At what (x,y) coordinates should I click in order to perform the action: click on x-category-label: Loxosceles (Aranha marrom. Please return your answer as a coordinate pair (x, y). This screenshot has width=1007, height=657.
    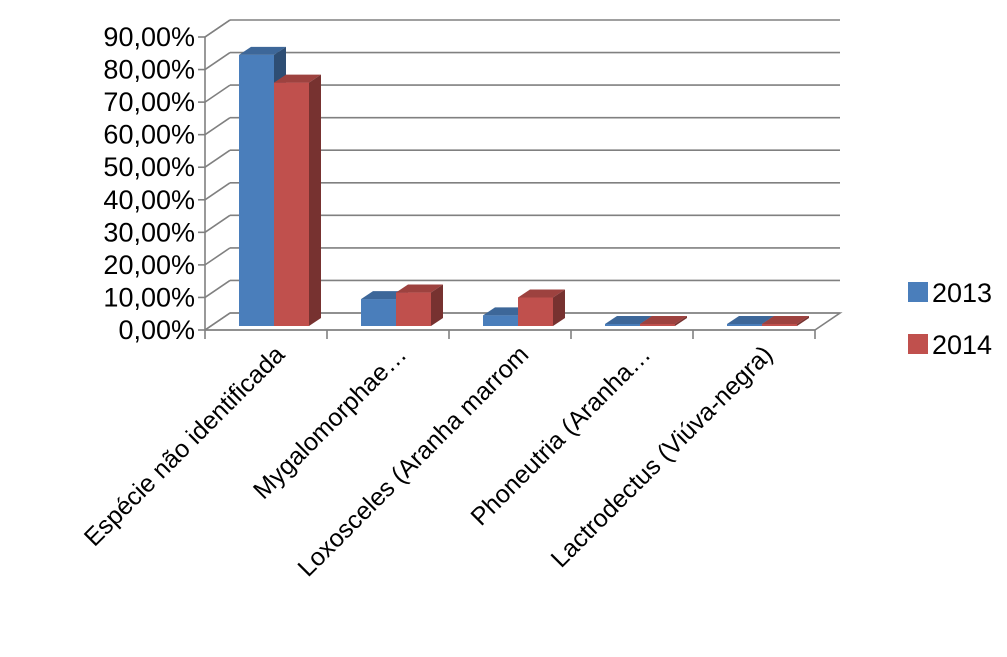
    Looking at the image, I should click on (413, 461).